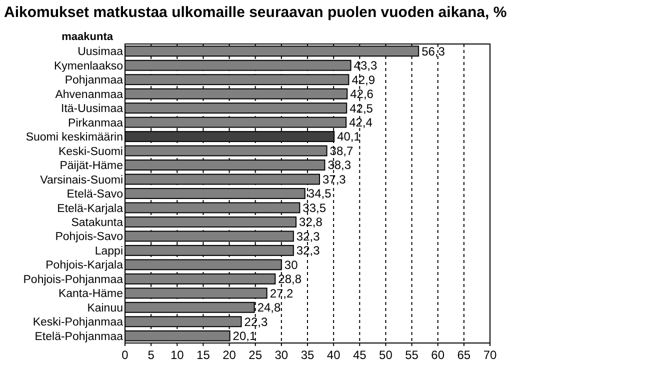 The width and height of the screenshot is (665, 367). Describe the element at coordinates (291, 265) in the screenshot. I see `data-label: 30` at that location.